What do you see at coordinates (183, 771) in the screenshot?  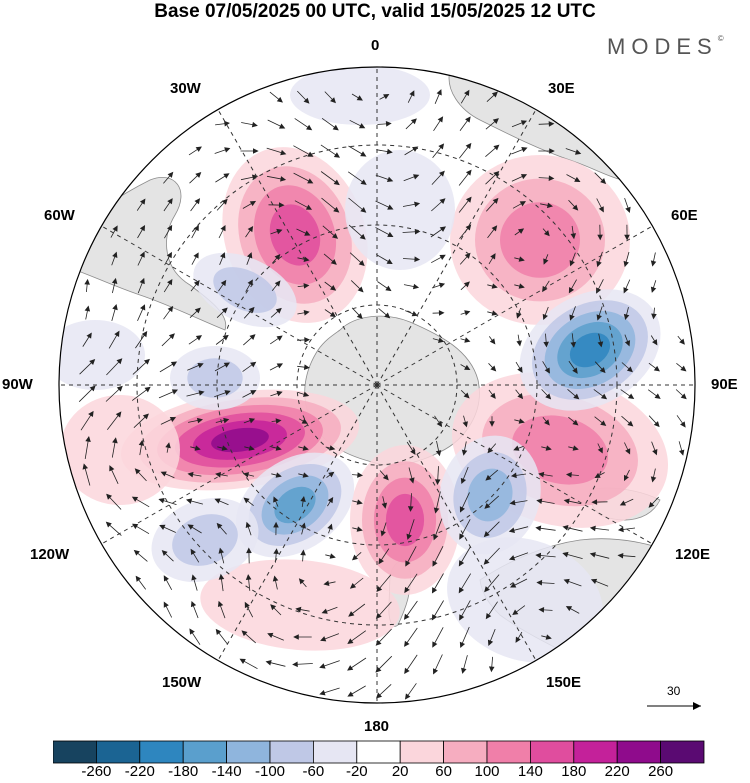 I see `colorbar-tick-label: -180` at bounding box center [183, 771].